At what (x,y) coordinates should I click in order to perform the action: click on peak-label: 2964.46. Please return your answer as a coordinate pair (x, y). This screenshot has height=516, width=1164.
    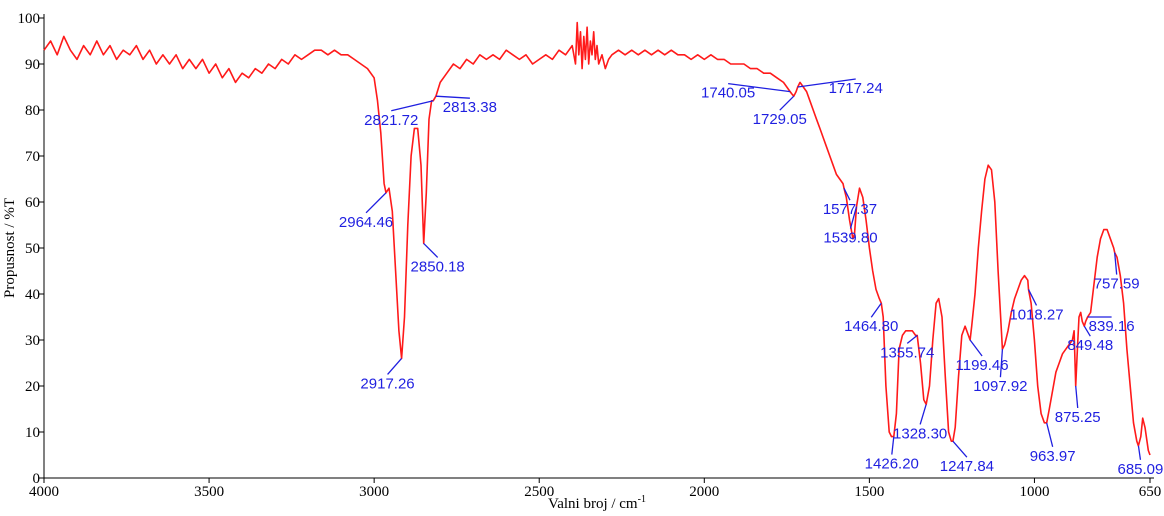
    Looking at the image, I should click on (366, 222).